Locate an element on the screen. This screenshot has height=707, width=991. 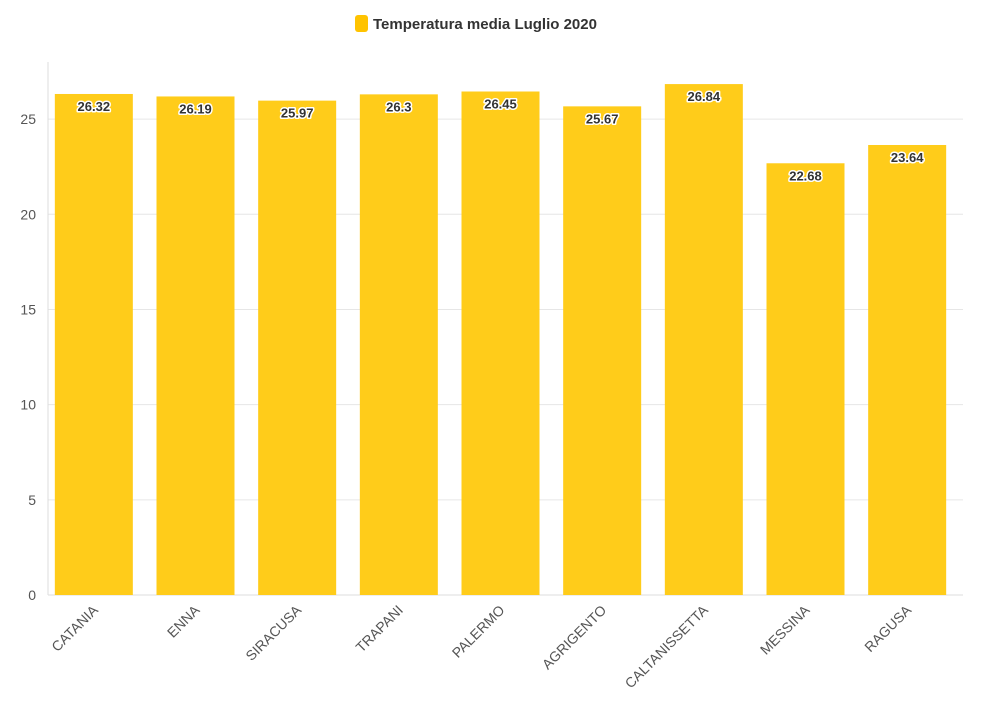
data-label: 26.45 is located at coordinates (500, 104).